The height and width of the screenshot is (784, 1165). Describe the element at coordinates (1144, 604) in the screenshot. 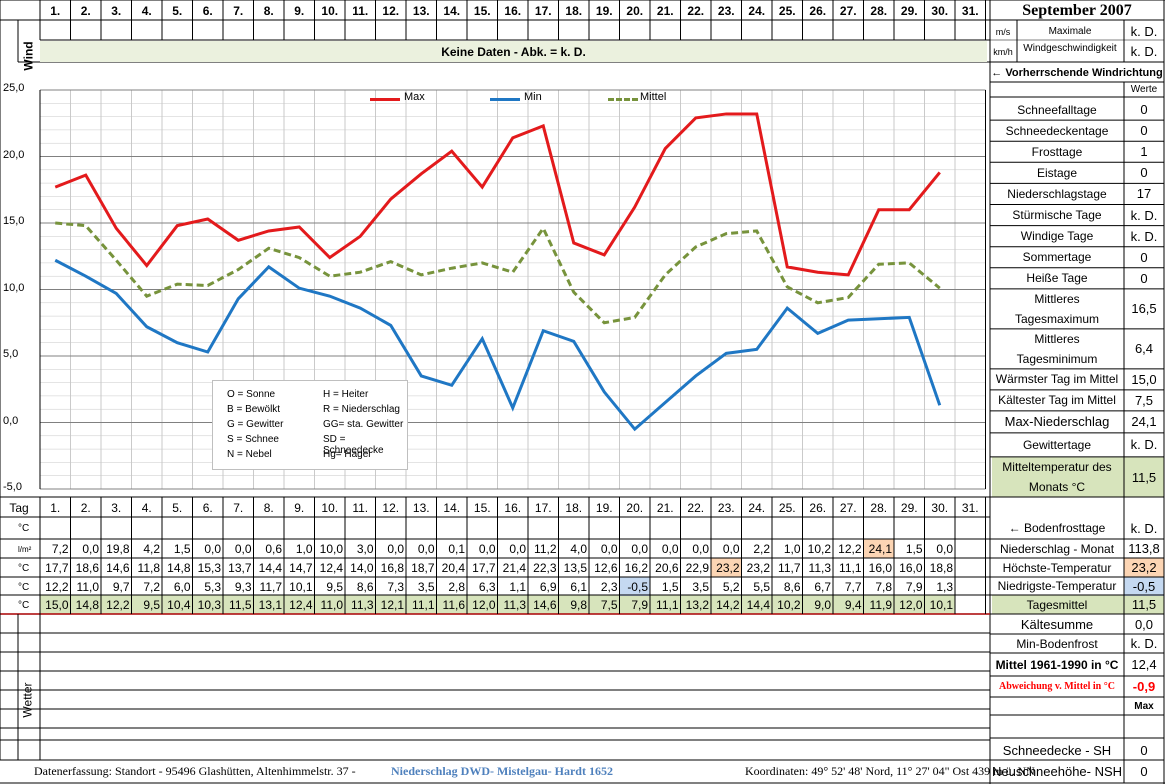

I see `daily-mean-value: 11,5` at that location.